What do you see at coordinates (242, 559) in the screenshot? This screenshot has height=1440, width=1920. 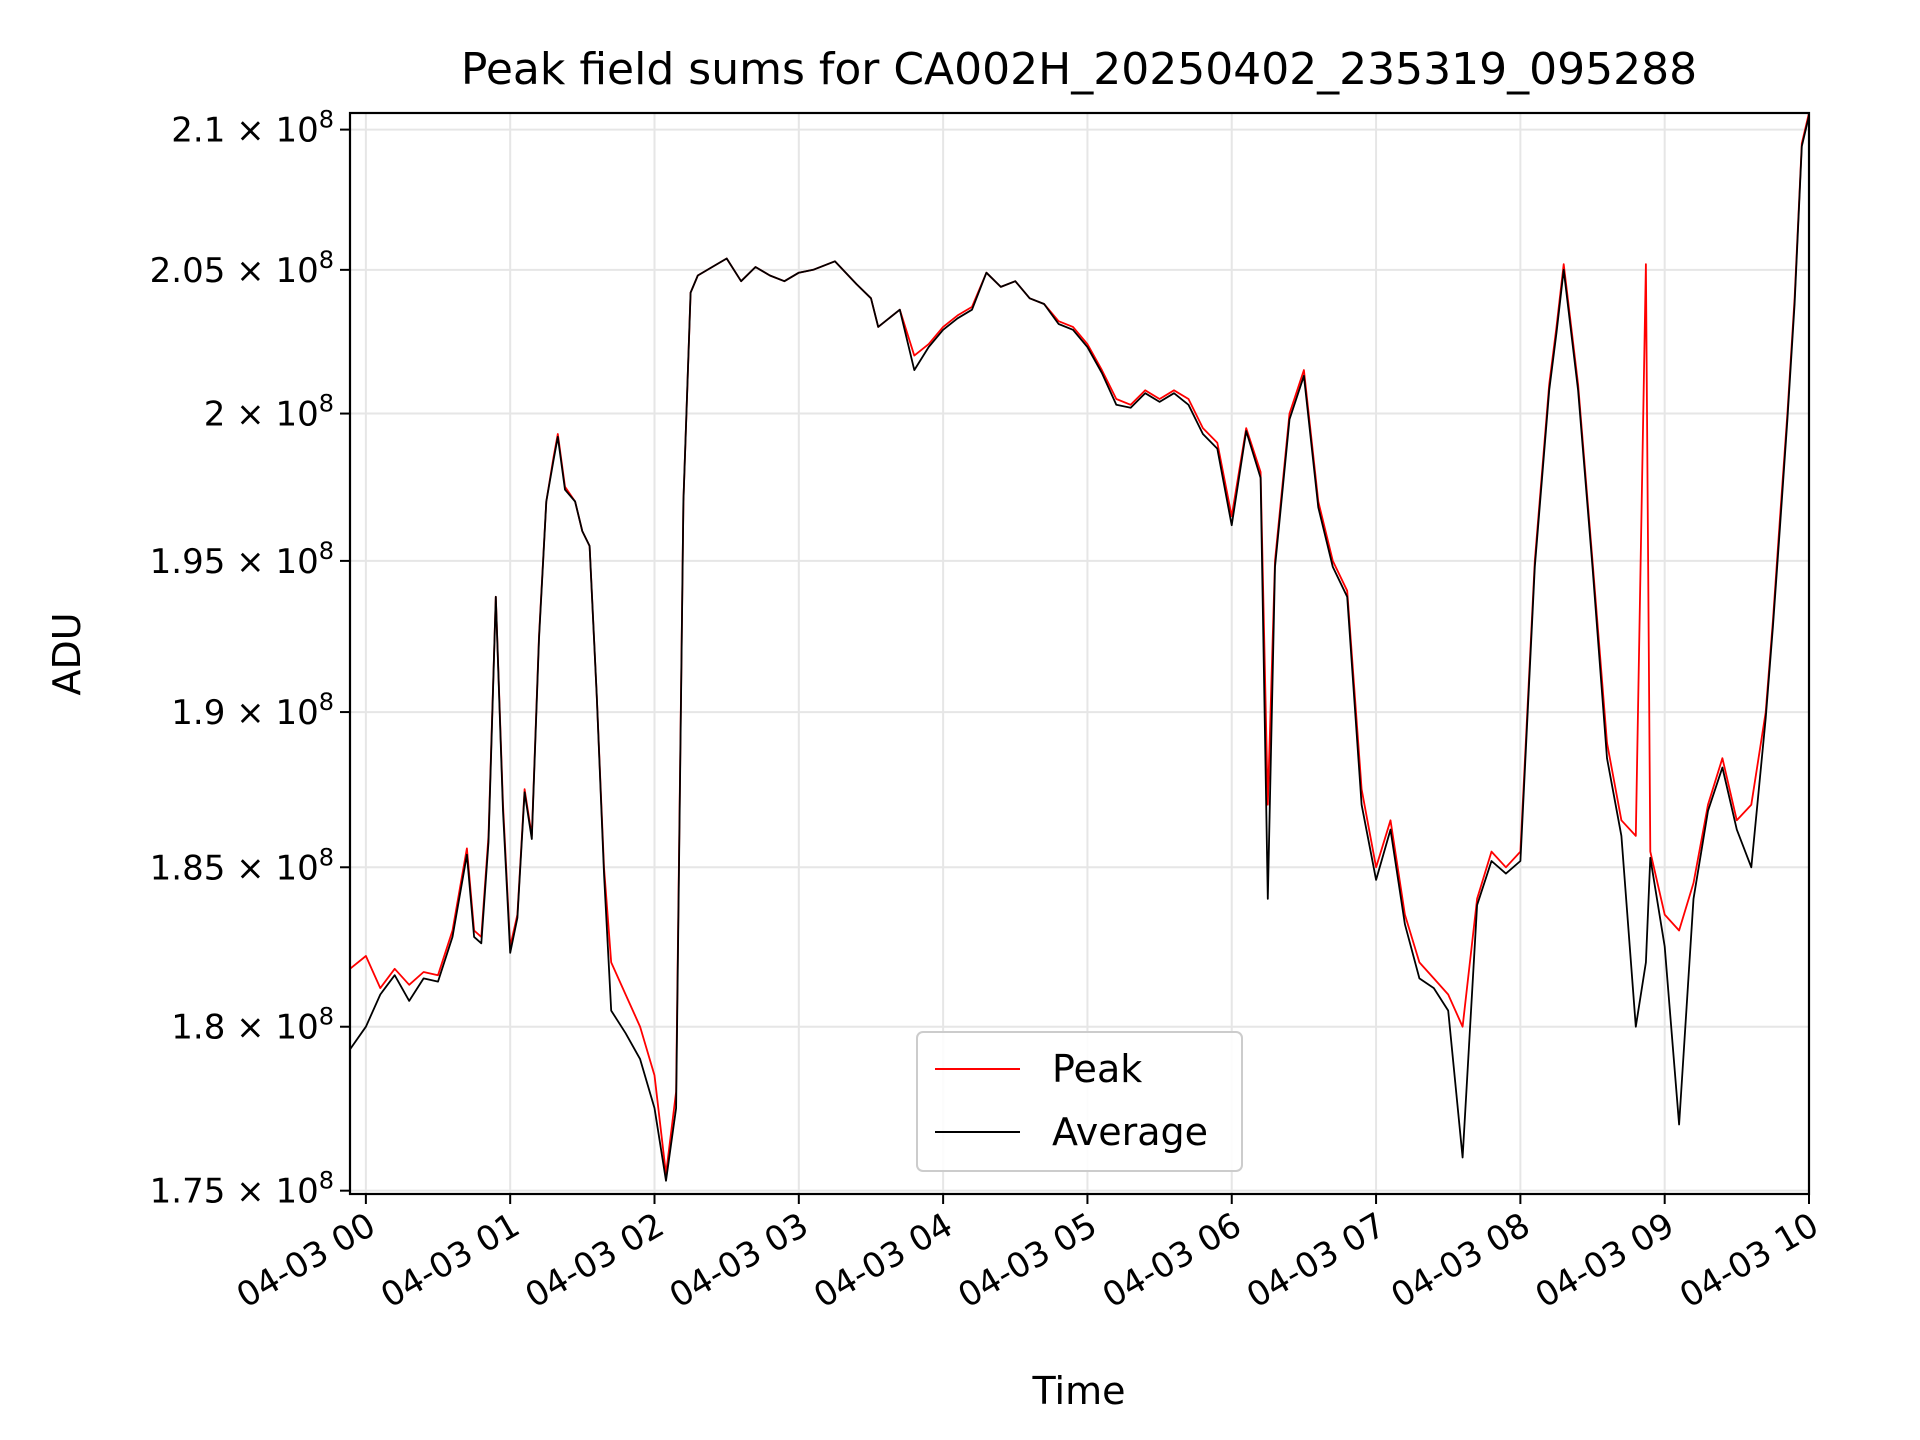 I see `y-tick-label: 1.95 × 108` at bounding box center [242, 559].